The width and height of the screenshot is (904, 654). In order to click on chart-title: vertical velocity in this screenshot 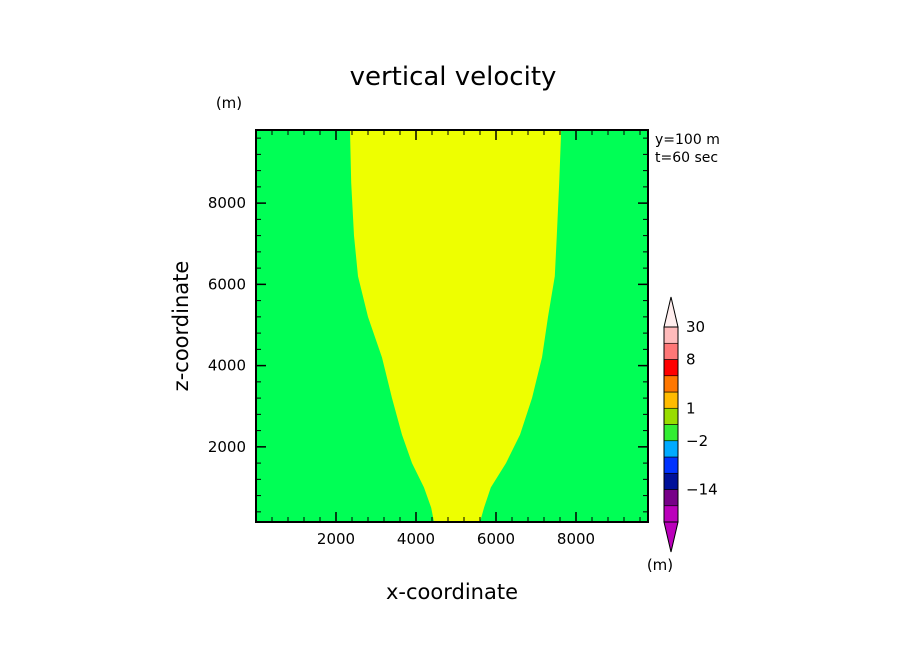, I will do `click(453, 77)`.